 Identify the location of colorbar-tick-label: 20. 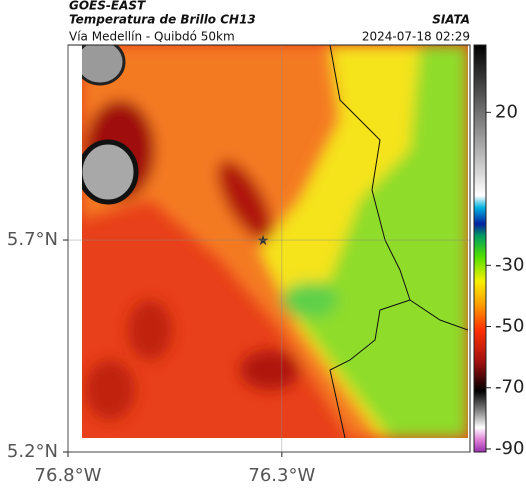
(506, 111).